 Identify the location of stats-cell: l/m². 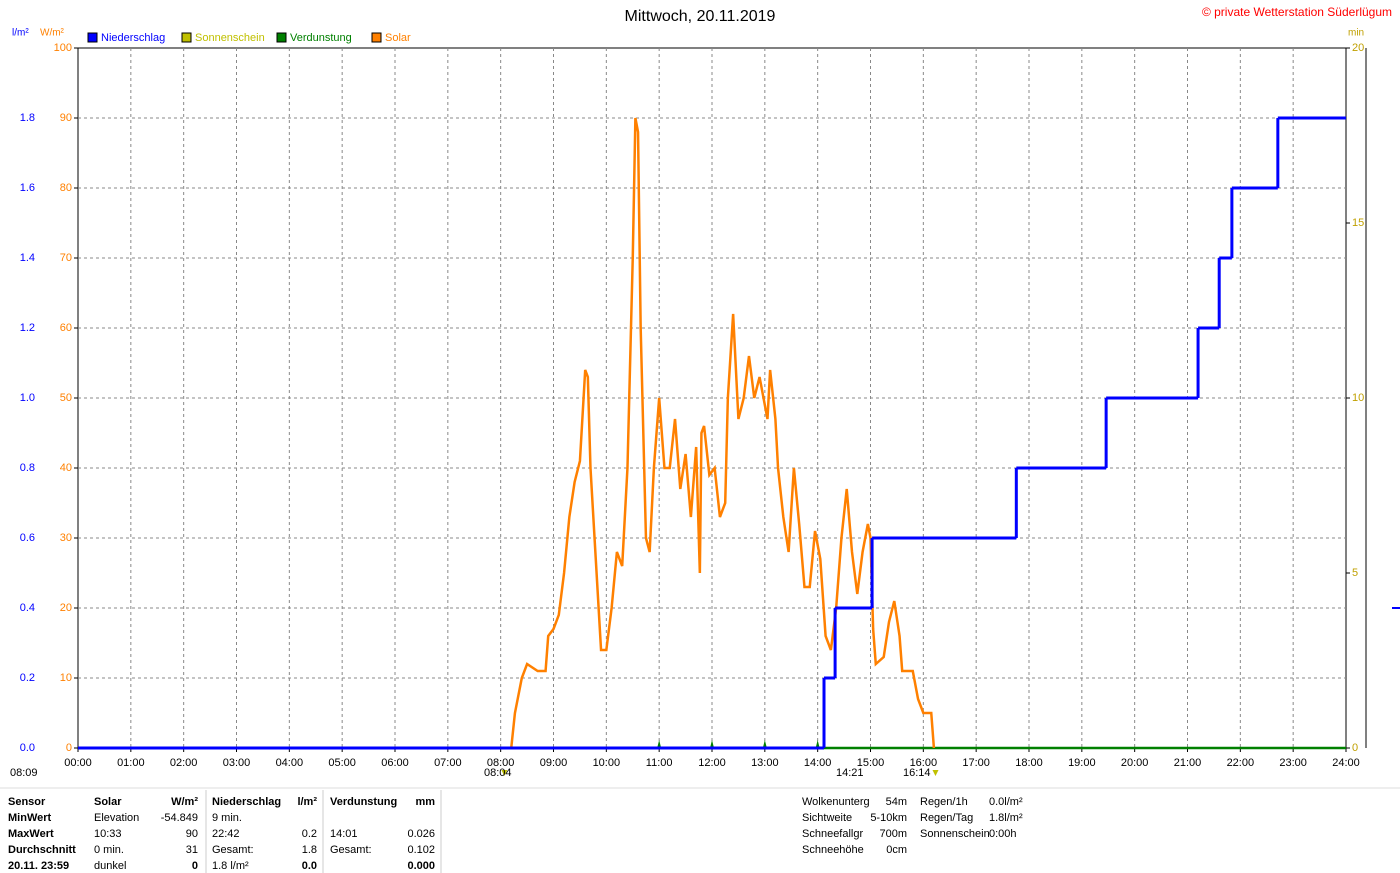
(307, 802).